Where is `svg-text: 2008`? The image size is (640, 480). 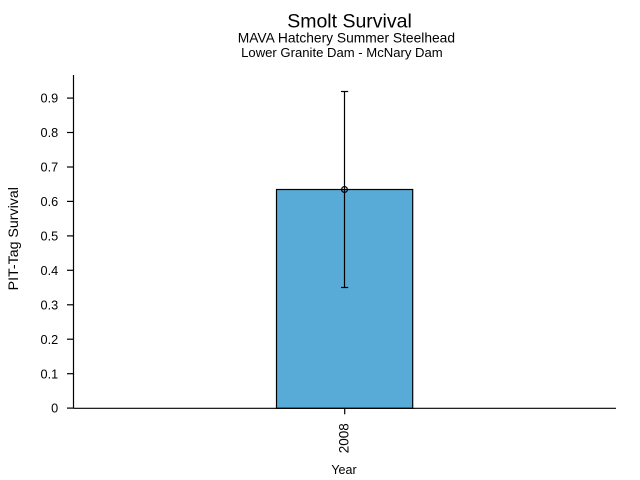
svg-text: 2008 is located at coordinates (344, 438).